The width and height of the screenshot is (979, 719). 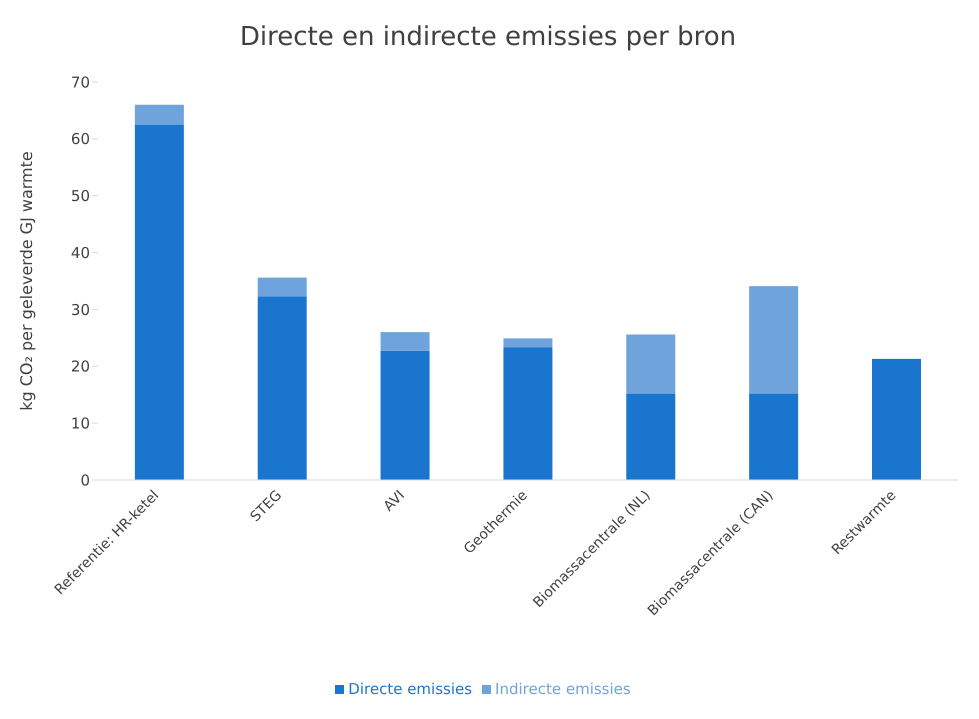 I want to click on y-tick-label: 20, so click(x=80, y=367).